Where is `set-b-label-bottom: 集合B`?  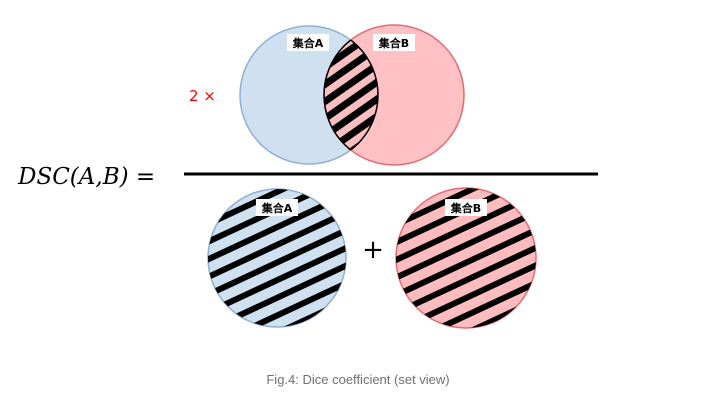
set-b-label-bottom: 集合B is located at coordinates (465, 208).